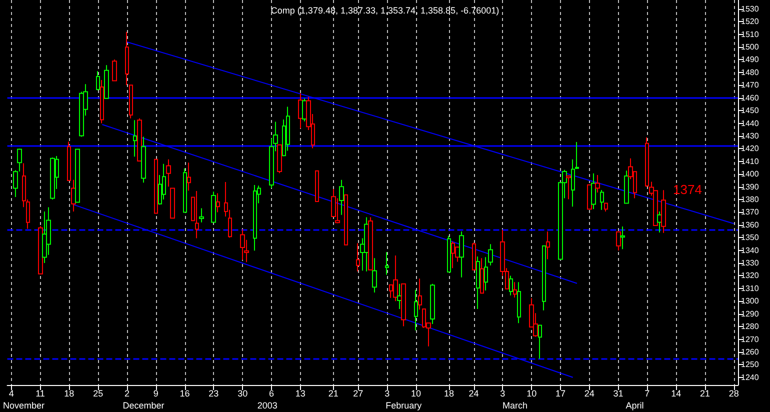 This screenshot has width=770, height=412. I want to click on y-tick-label: 1430, so click(750, 135).